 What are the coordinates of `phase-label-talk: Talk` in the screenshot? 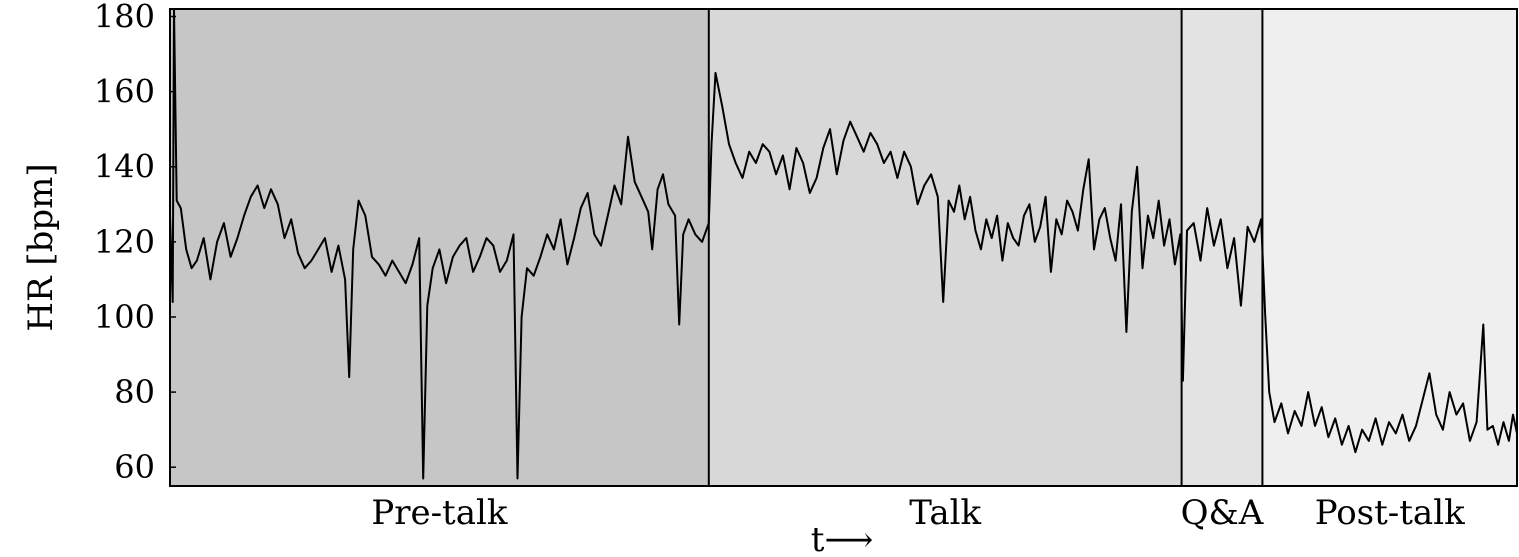 It's located at (945, 513).